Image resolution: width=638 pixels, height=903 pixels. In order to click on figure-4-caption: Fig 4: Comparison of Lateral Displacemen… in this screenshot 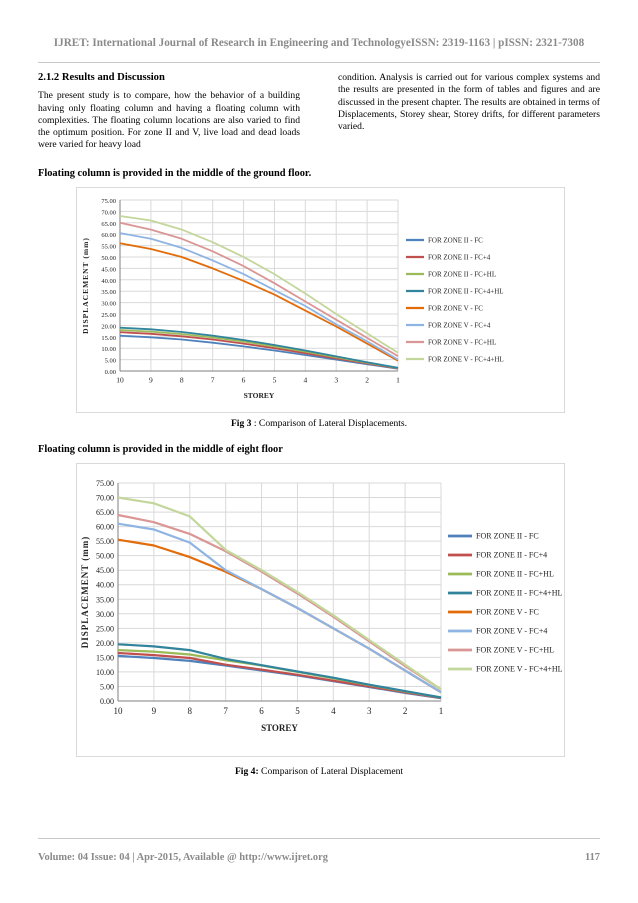, I will do `click(319, 771)`.